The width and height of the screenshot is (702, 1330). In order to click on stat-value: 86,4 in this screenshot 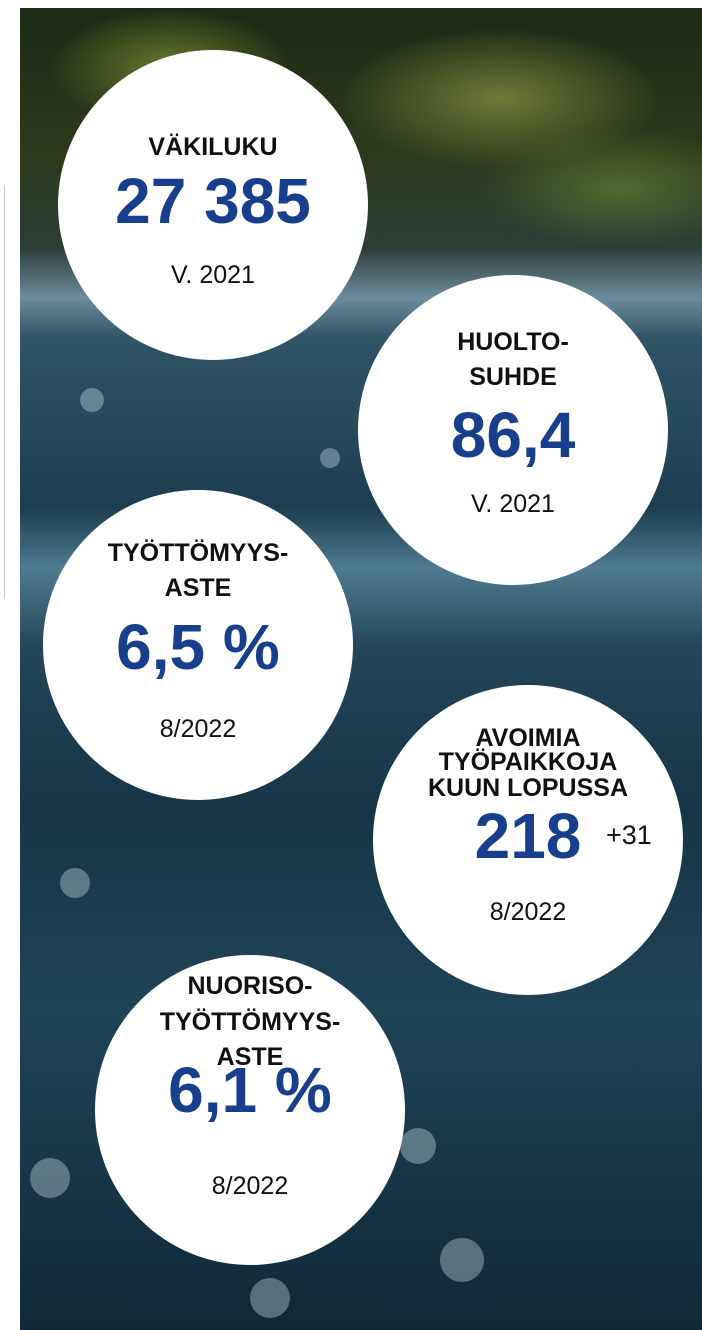, I will do `click(513, 435)`.